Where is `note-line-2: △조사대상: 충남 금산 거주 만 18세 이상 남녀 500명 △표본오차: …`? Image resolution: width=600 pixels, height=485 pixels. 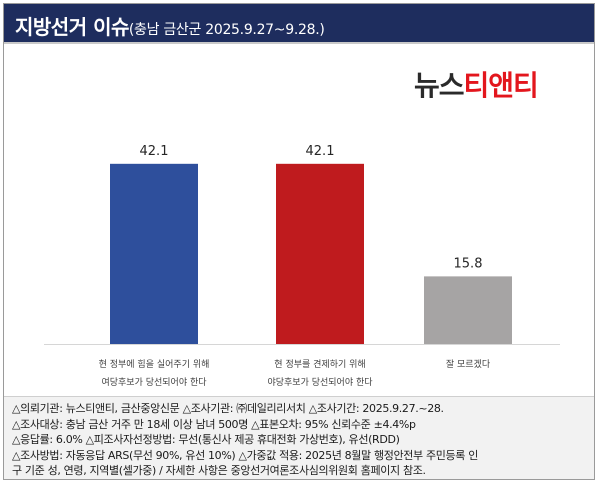 note-line-2: △조사대상: 충남 금산 거주 만 18세 이상 남녀 500명 △표본오차: … is located at coordinates (214, 424).